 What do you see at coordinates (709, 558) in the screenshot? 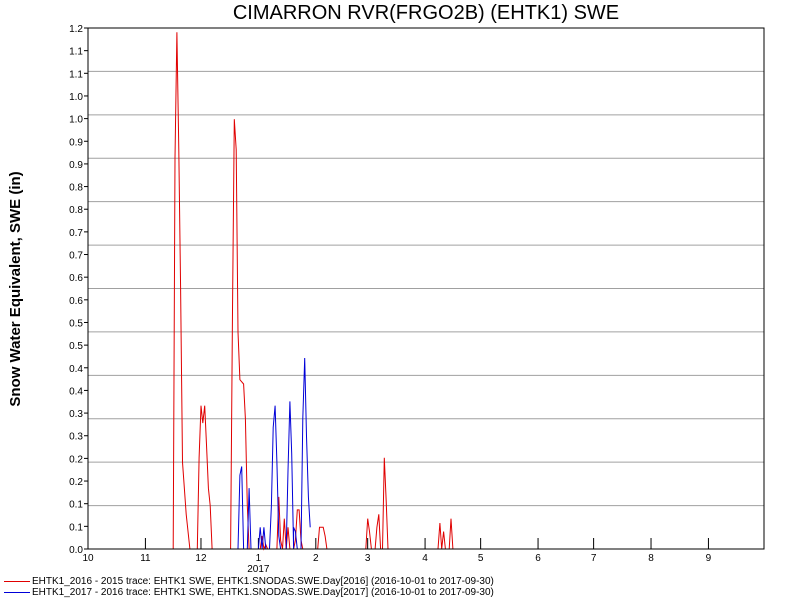
I see `x-tick-label: 9` at bounding box center [709, 558].